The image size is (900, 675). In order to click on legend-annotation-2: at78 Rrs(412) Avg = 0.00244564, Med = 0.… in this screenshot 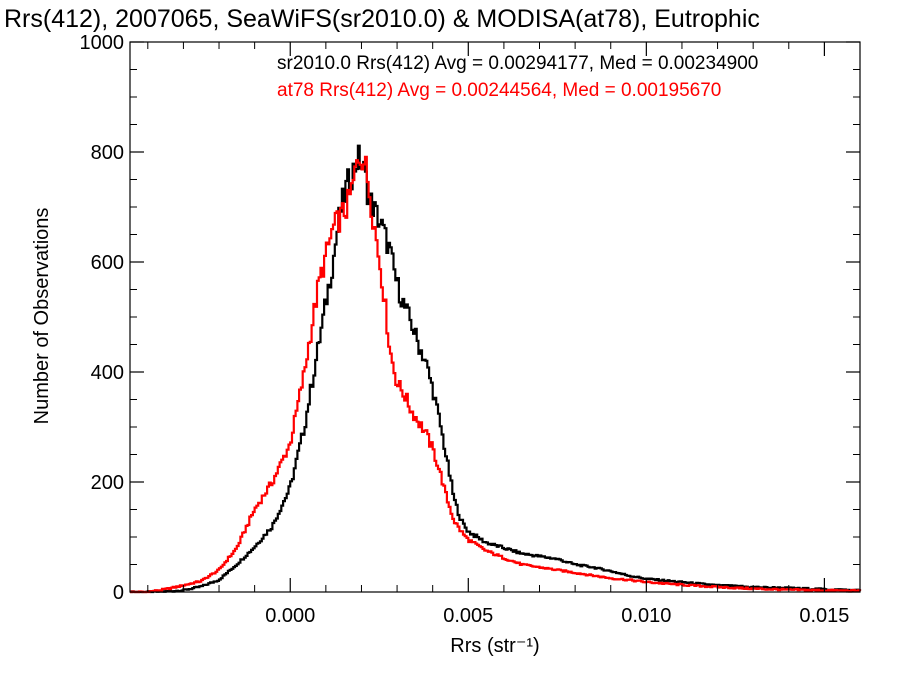, I will do `click(499, 90)`.